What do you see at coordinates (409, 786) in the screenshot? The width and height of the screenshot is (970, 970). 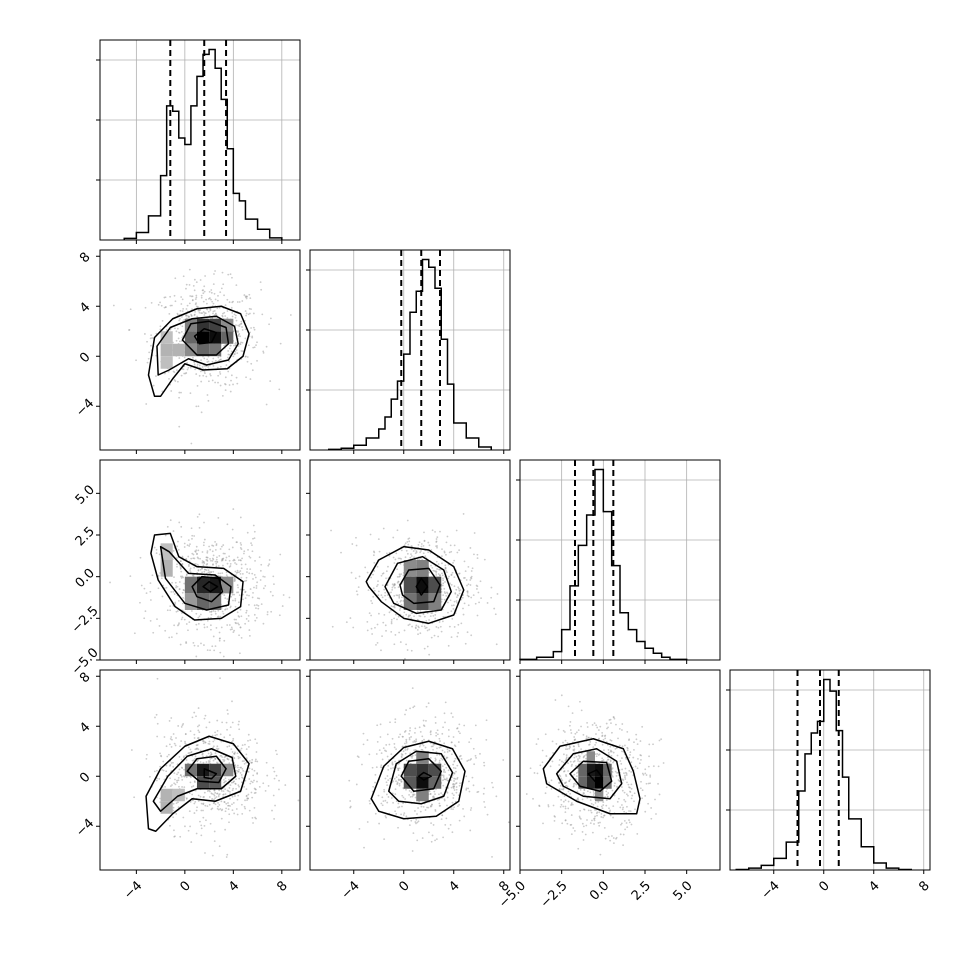 I see `density-panel-1-3: −4 0 4 8` at bounding box center [409, 786].